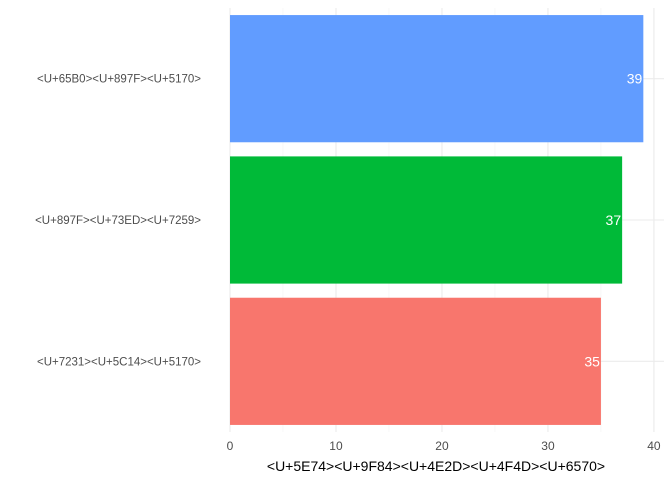  I want to click on x-axis-tick-labels: 0 10 20 30 40, so click(444, 446).